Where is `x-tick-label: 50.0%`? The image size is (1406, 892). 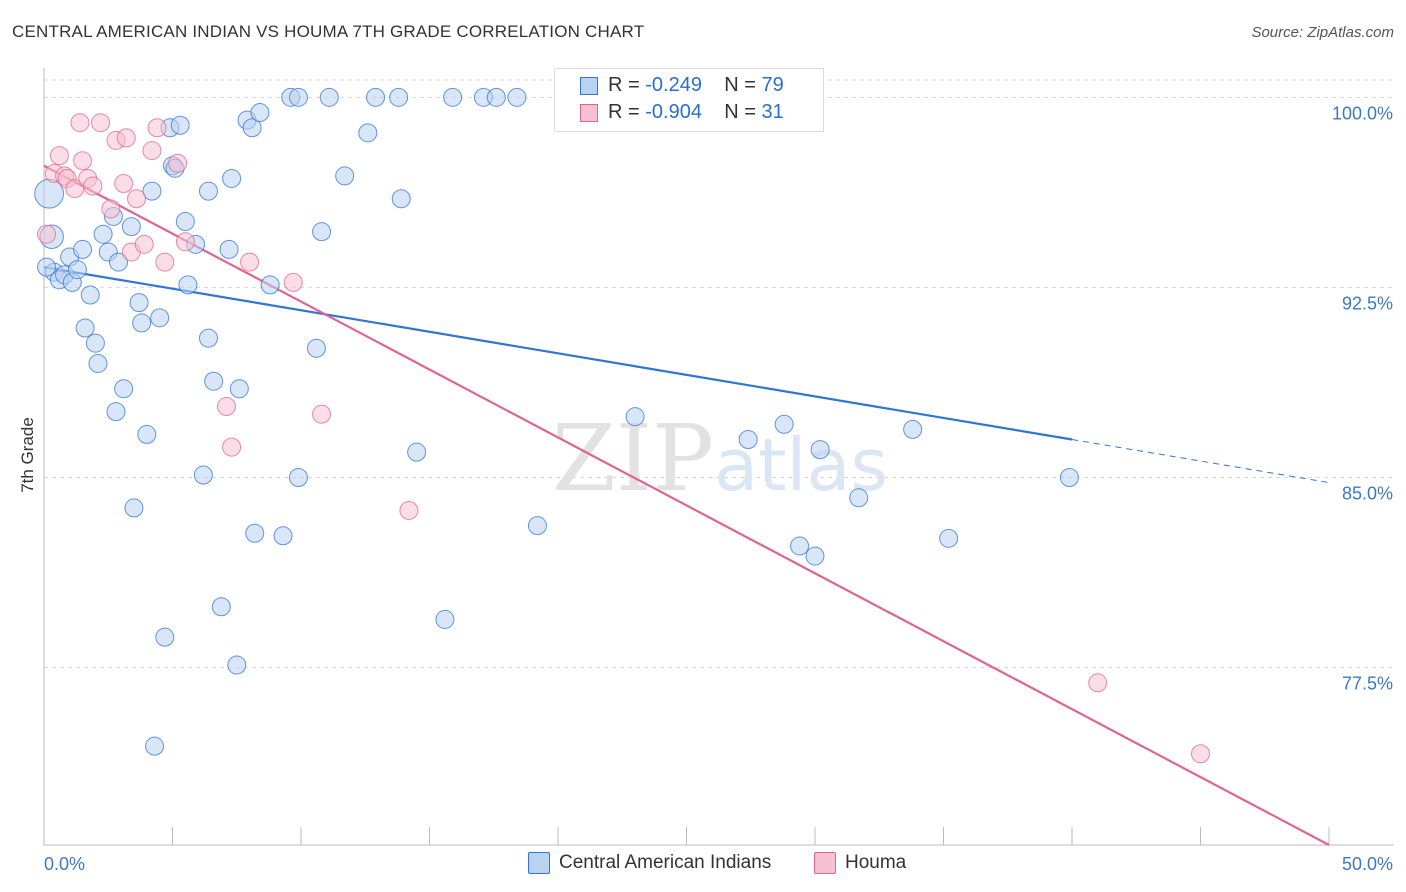
x-tick-label: 50.0% is located at coordinates (1367, 864).